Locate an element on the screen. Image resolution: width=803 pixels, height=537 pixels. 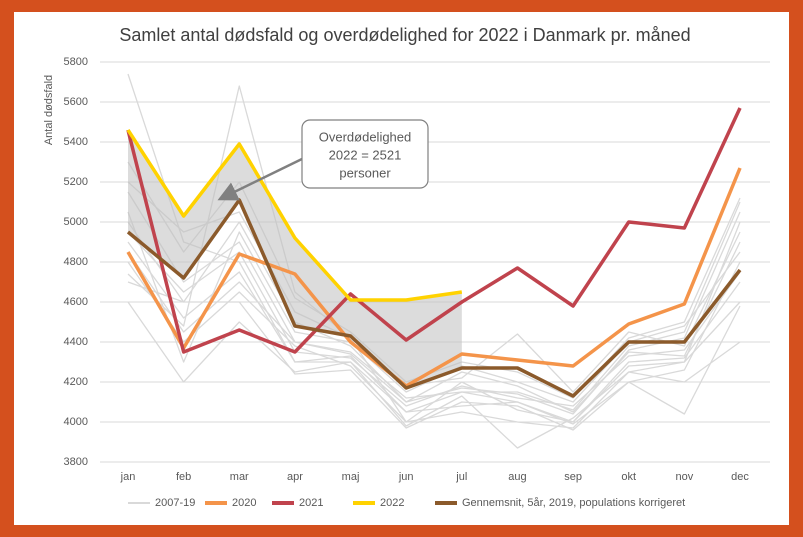
x-tick-label: apr is located at coordinates (295, 477).